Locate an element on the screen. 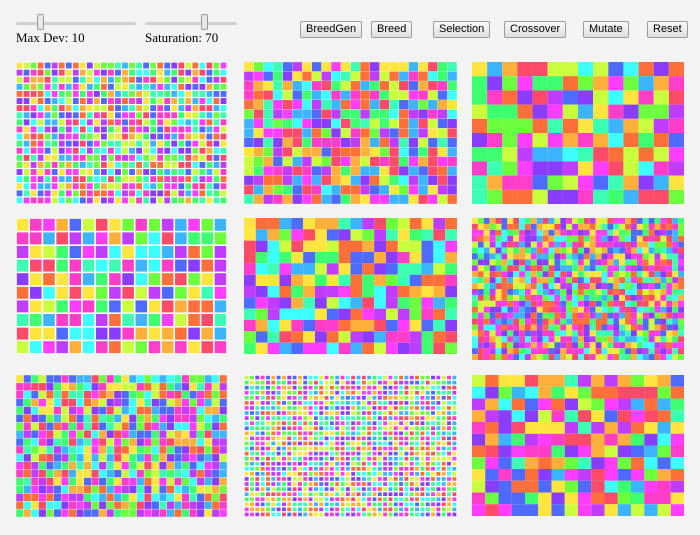 The image size is (700, 535). max-dev-slider is located at coordinates (76, 23).